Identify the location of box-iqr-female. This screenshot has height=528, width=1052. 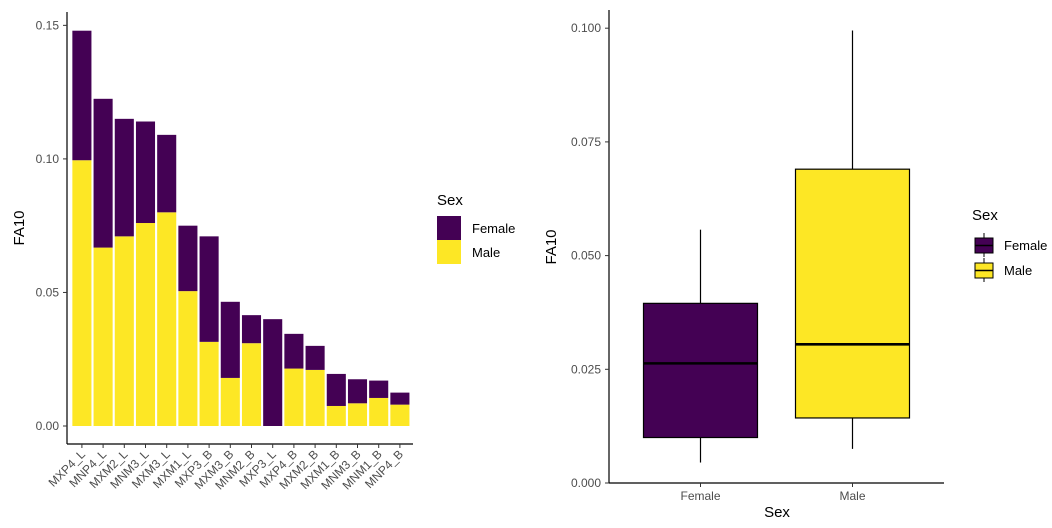
(700, 370).